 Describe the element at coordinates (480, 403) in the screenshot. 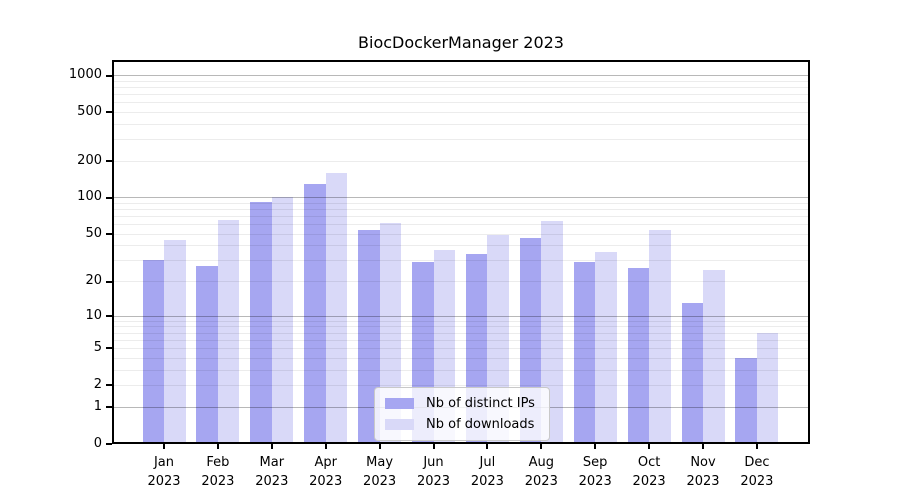

I see `legend-label-distinct-ips: Nb of distinct IPs` at that location.